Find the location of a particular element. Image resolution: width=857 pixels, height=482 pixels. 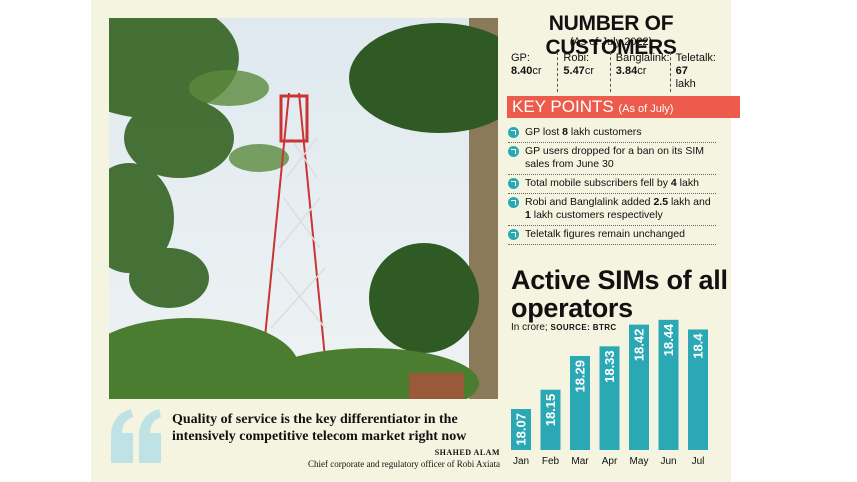

key-point-item: GP lost 8 lakh customers is located at coordinates (612, 133).